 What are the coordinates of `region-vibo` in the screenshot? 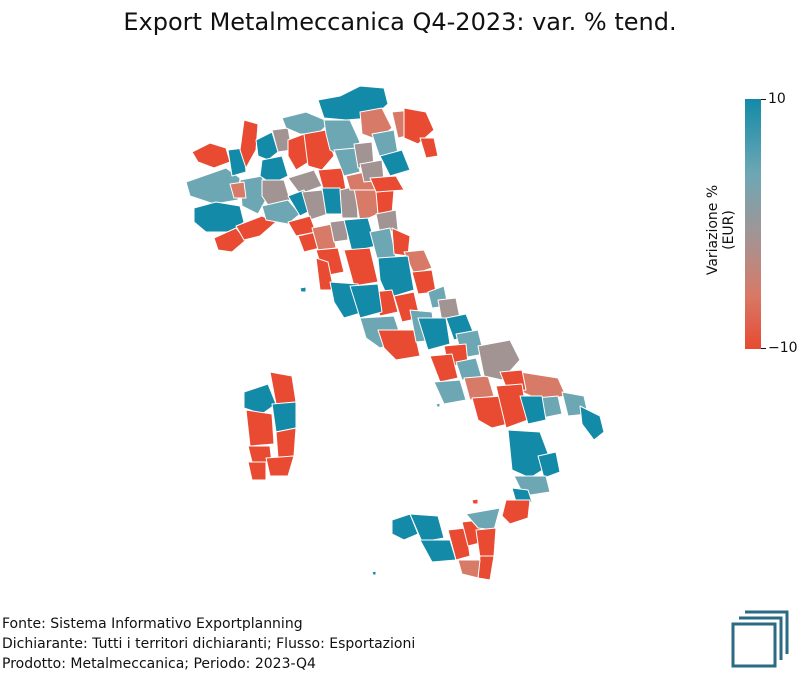 It's located at (522, 495).